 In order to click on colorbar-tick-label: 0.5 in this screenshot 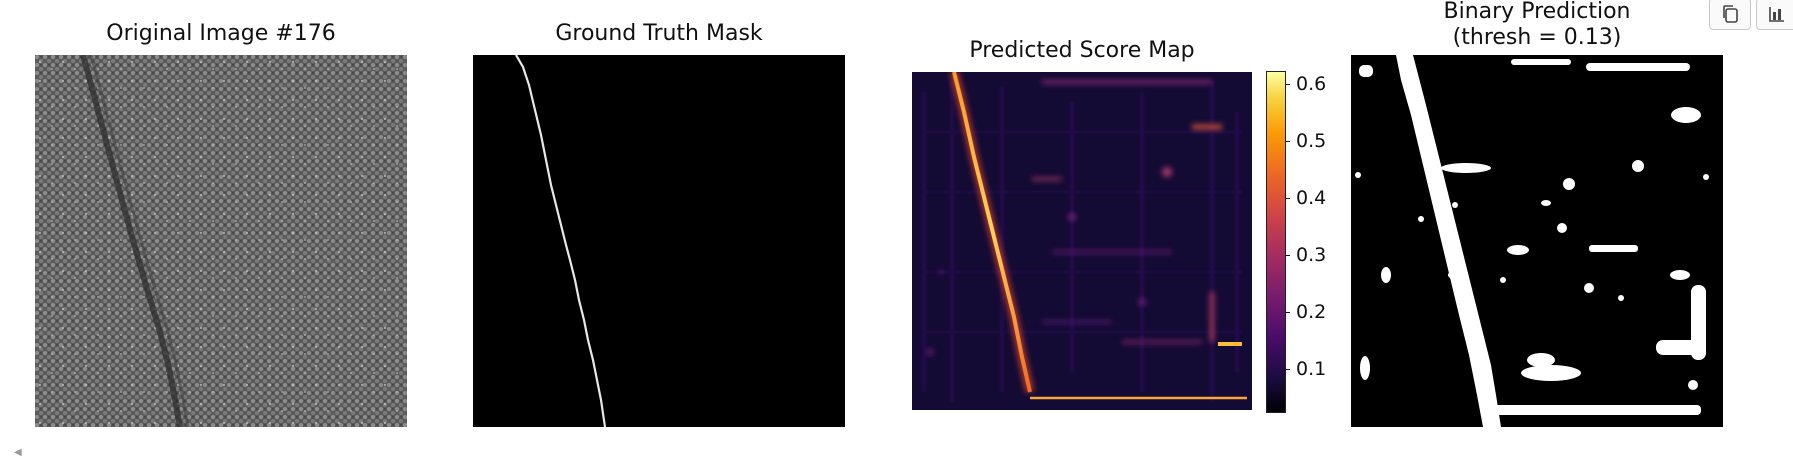, I will do `click(1311, 141)`.